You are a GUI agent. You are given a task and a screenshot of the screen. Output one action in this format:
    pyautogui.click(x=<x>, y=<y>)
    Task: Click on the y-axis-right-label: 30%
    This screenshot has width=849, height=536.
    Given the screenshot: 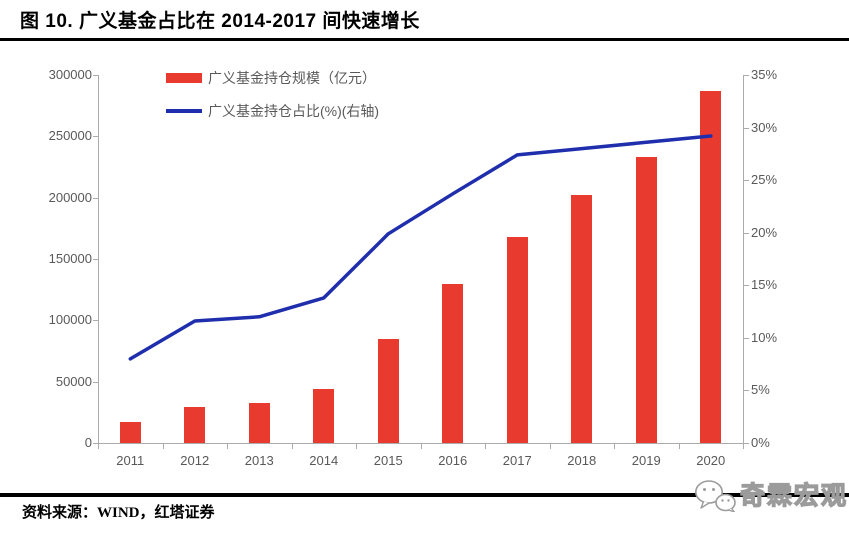 What is the action you would take?
    pyautogui.click(x=764, y=127)
    